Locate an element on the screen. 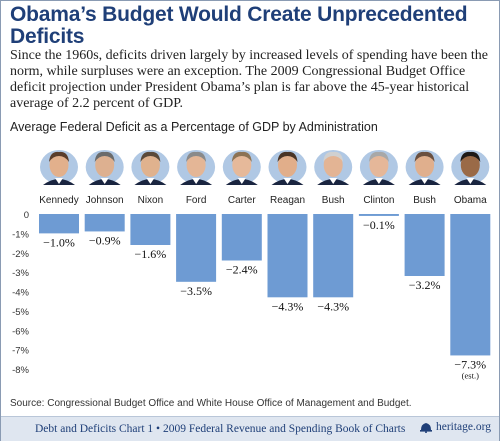 Image resolution: width=500 pixels, height=441 pixels. bar-obama is located at coordinates (470, 285).